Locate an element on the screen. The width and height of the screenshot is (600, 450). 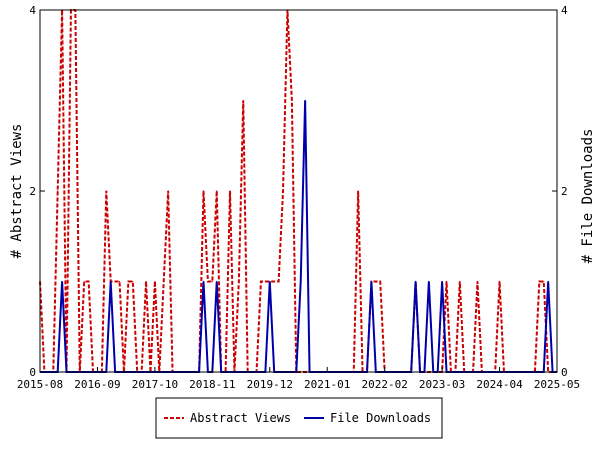
x-tick-label-2021-01: 2021-01 is located at coordinates (327, 384).